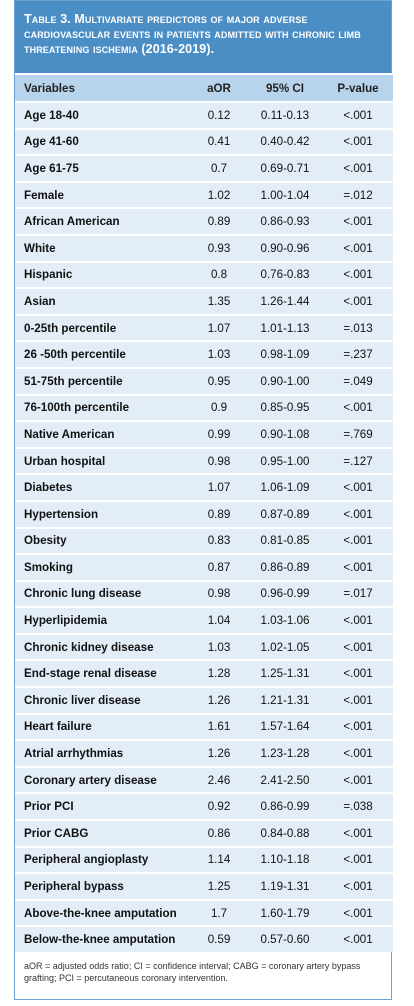  What do you see at coordinates (103, 833) in the screenshot?
I see `variable-cell: Prior CABG` at bounding box center [103, 833].